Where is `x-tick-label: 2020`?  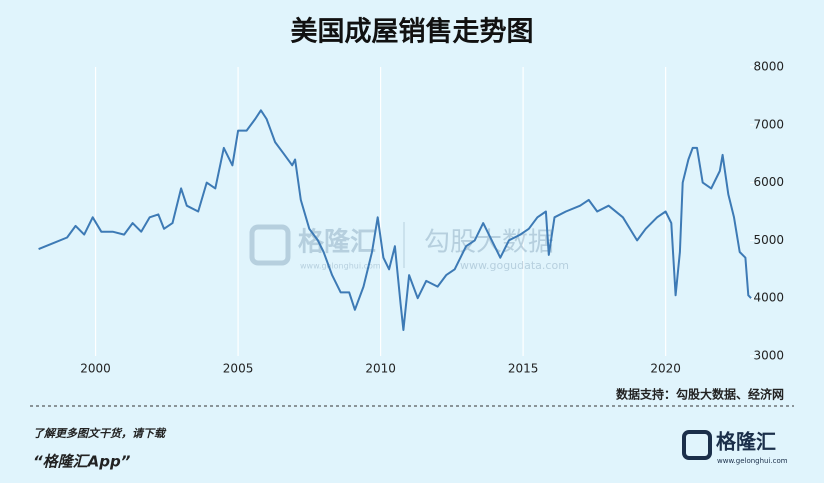
x-tick-label: 2020 is located at coordinates (665, 369).